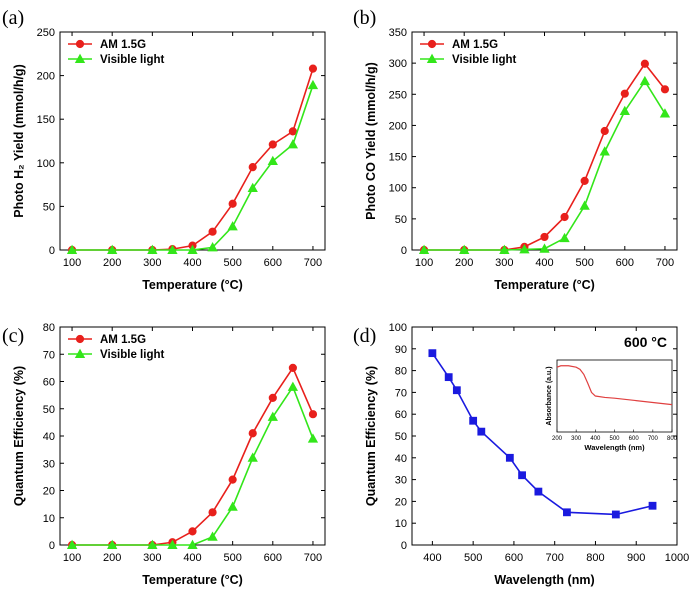 This screenshot has height=599, width=700. What do you see at coordinates (614, 385) in the screenshot?
I see `inset-curve` at bounding box center [614, 385].